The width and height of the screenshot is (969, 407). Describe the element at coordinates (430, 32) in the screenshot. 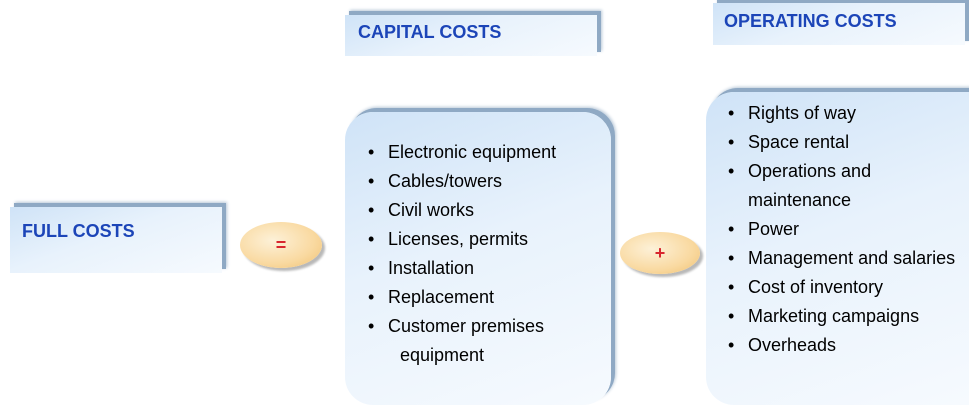

I see `capital-title: CAPITAL COSTS` at that location.